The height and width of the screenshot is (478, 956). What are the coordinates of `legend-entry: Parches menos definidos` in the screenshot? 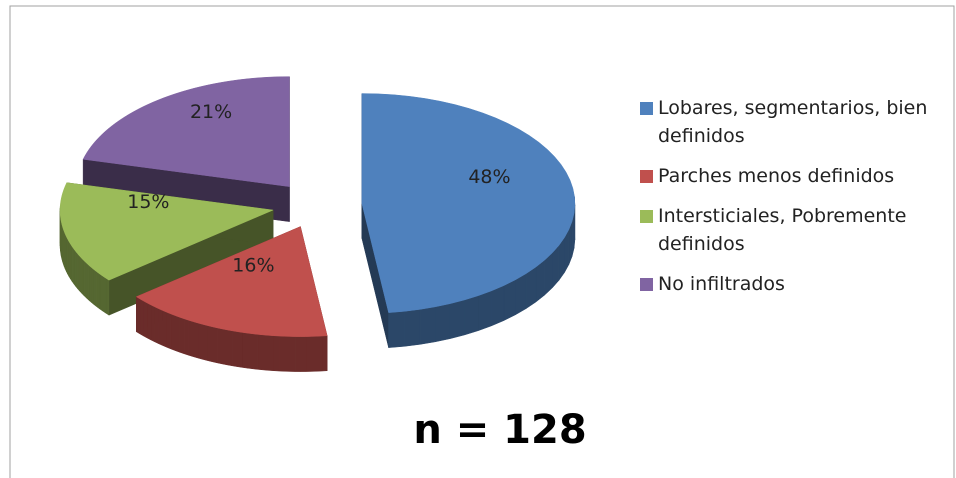 It's located at (790, 176).